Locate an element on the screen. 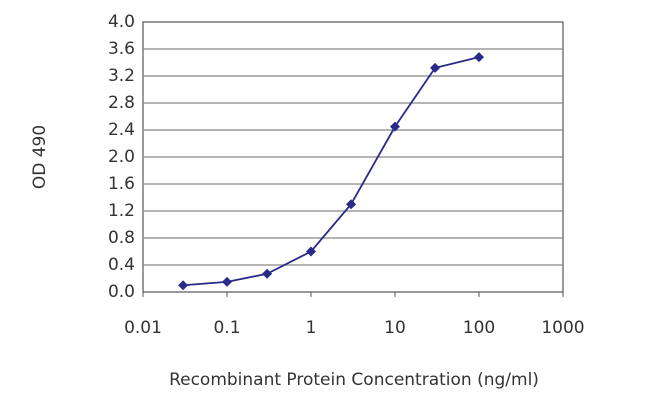 This screenshot has height=405, width=650. y-tick-label: 3.6 is located at coordinates (121, 49).